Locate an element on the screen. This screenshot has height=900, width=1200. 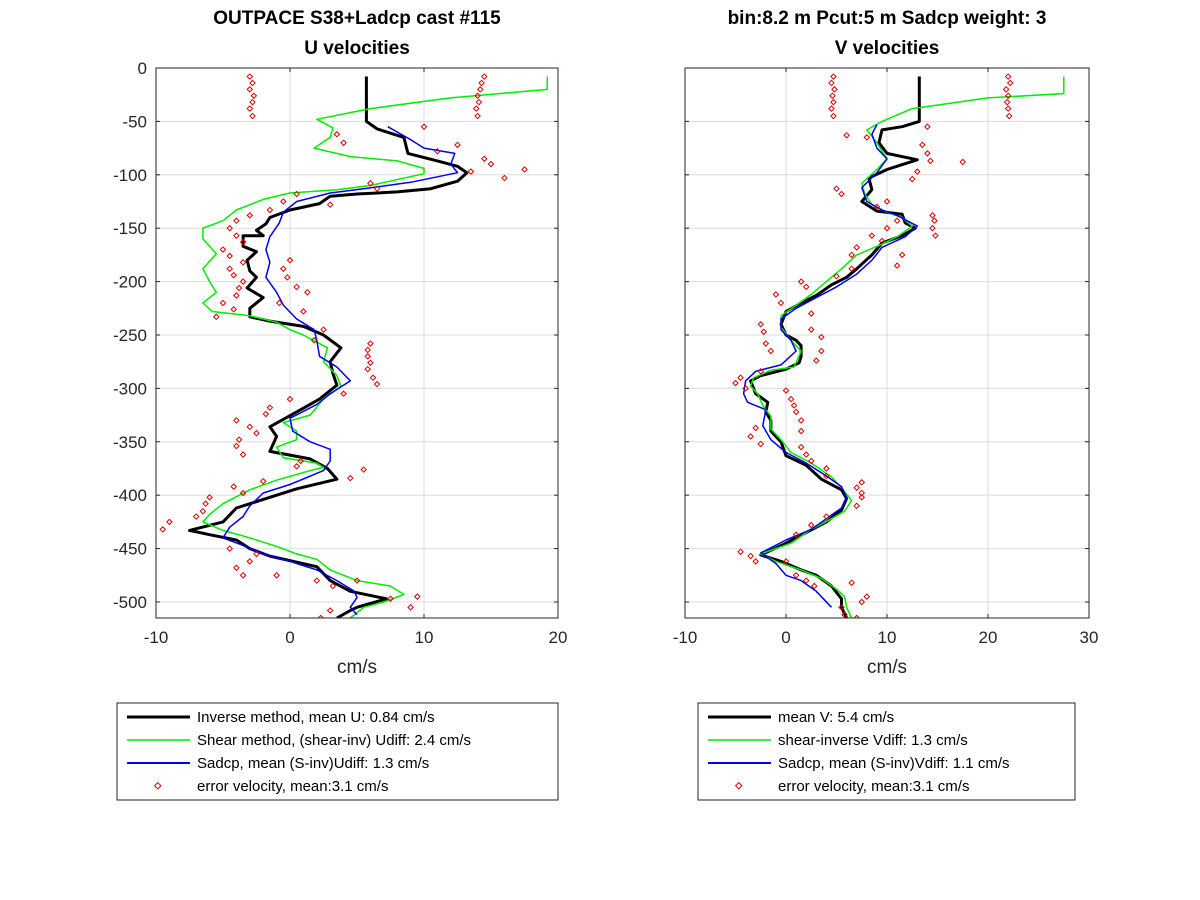
u-legend-swatch-error is located at coordinates (157, 785).